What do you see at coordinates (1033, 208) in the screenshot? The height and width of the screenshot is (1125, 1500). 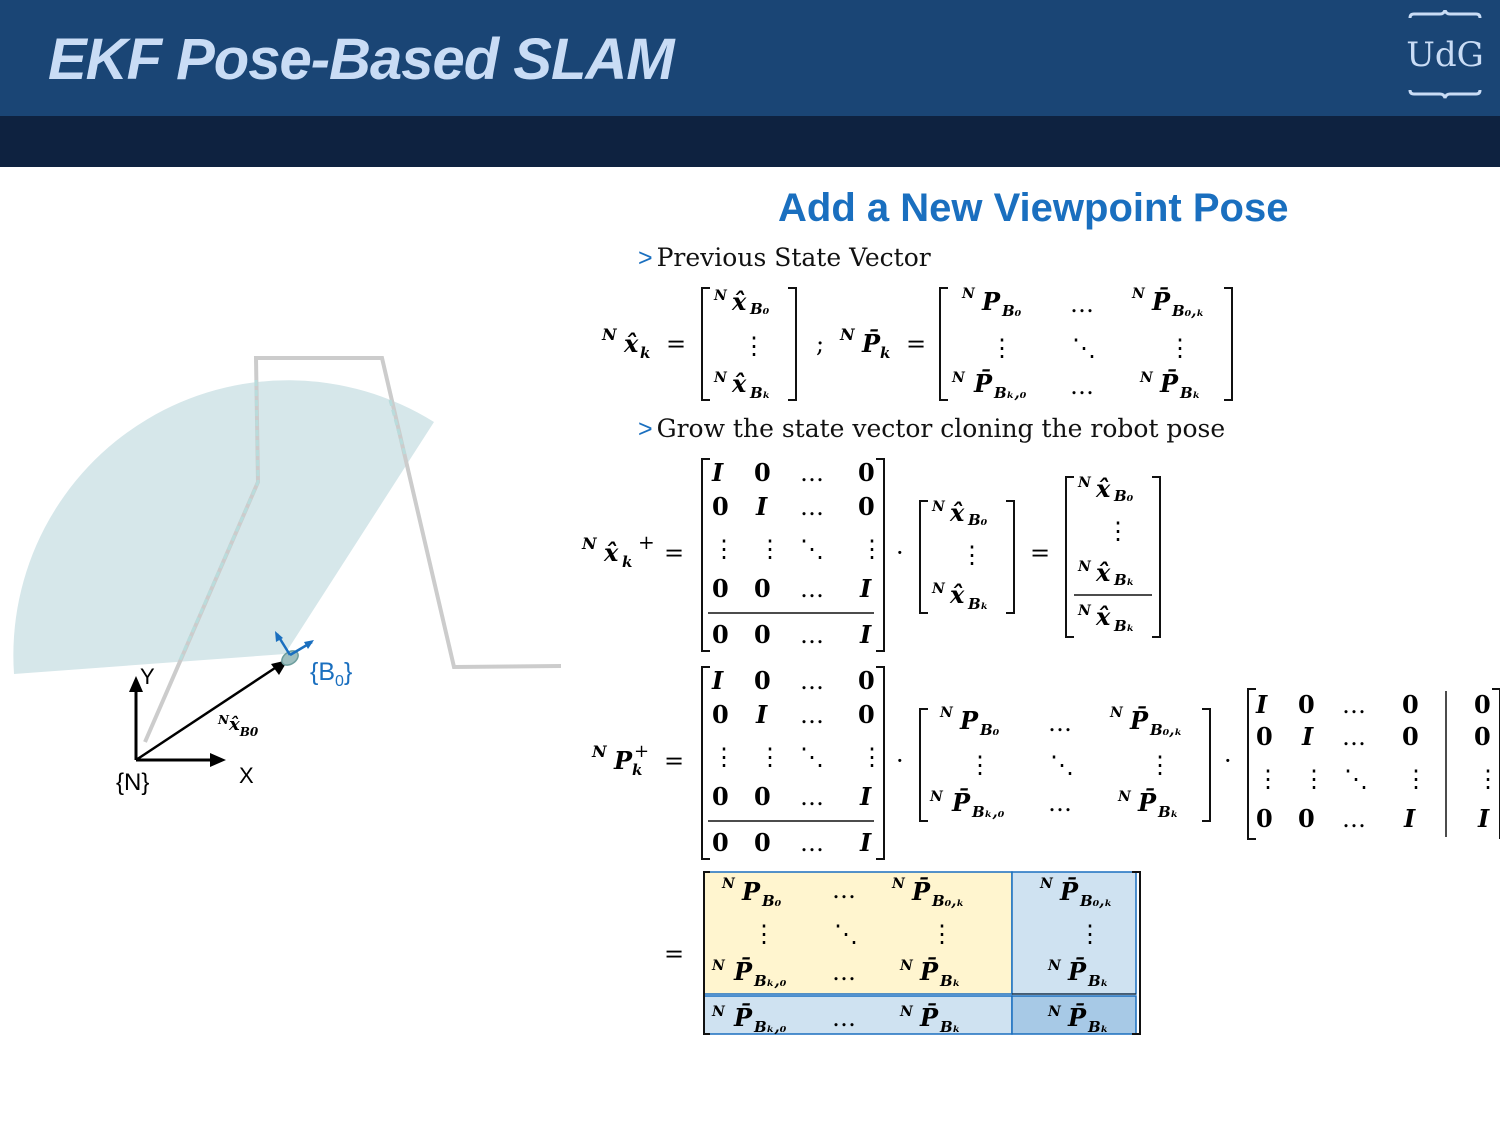 I see `section-subtitle: Add a New Viewpoint Pose` at bounding box center [1033, 208].